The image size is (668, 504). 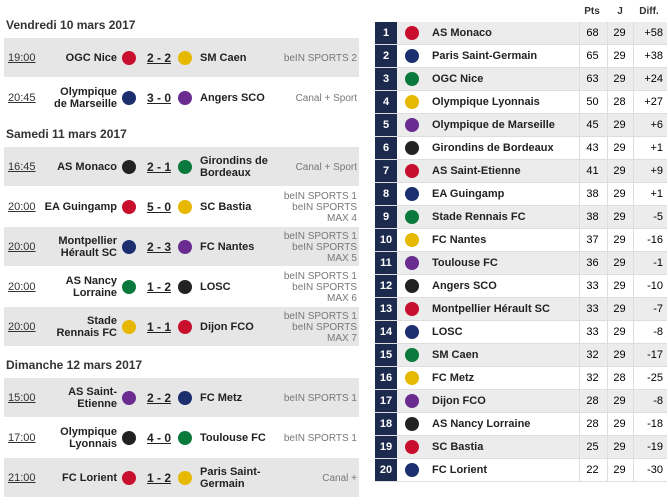 What do you see at coordinates (650, 102) in the screenshot?
I see `goal-diff: +27` at bounding box center [650, 102].